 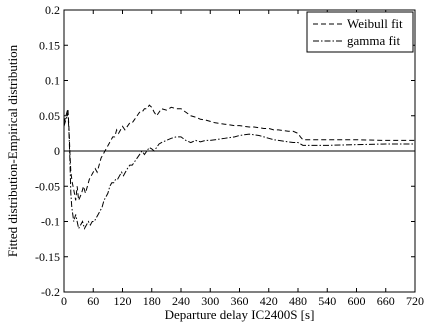 I want to click on y-tick-label: 0.1, so click(x=52, y=81).